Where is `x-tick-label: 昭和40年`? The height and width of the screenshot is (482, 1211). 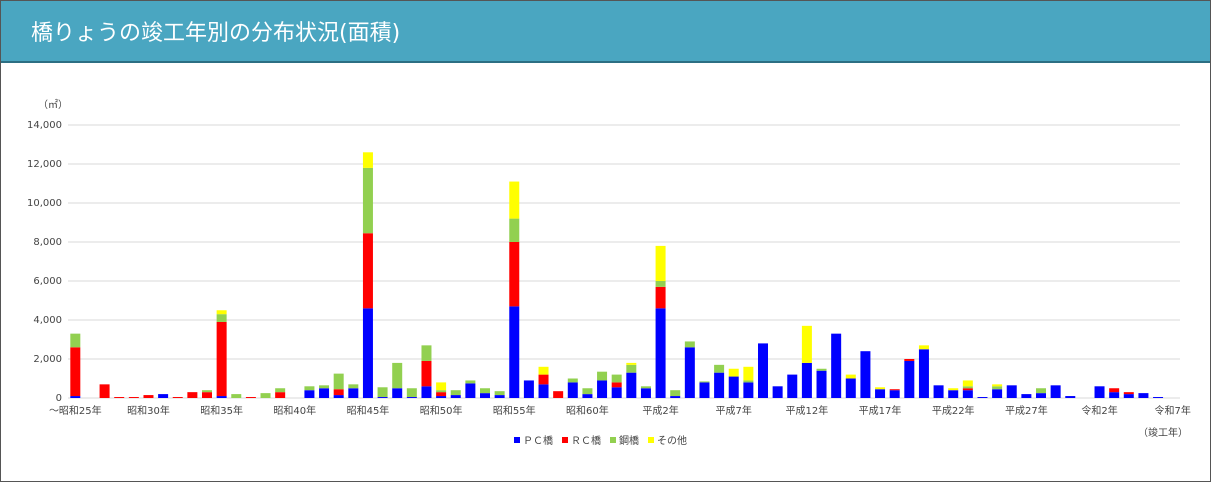
x-tick-label: 昭和40年 is located at coordinates (294, 410).